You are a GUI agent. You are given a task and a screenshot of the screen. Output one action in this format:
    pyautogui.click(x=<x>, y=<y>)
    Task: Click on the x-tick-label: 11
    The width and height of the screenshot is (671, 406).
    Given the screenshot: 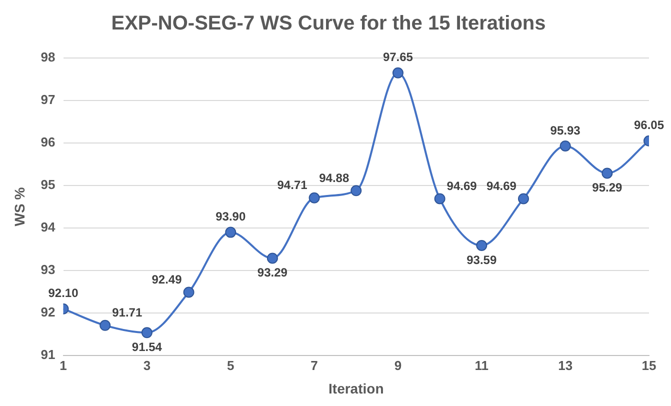 What is the action you would take?
    pyautogui.click(x=481, y=365)
    